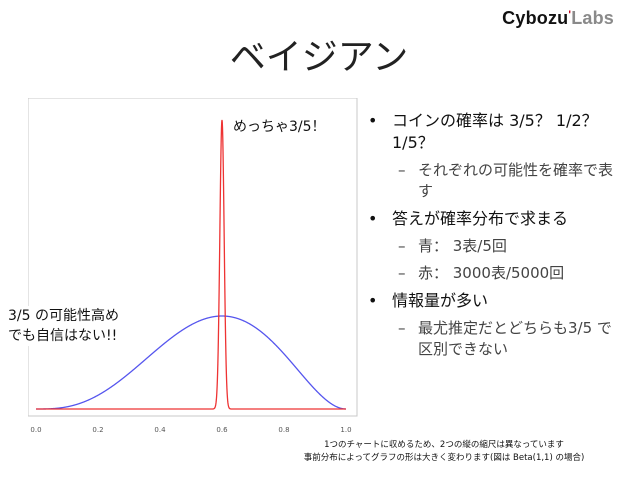 The width and height of the screenshot is (638, 479). I want to click on footnote-line2: 事前分布によってグラフの形は大きく変わります(図は Beta(1,1) の場合), so click(444, 458).